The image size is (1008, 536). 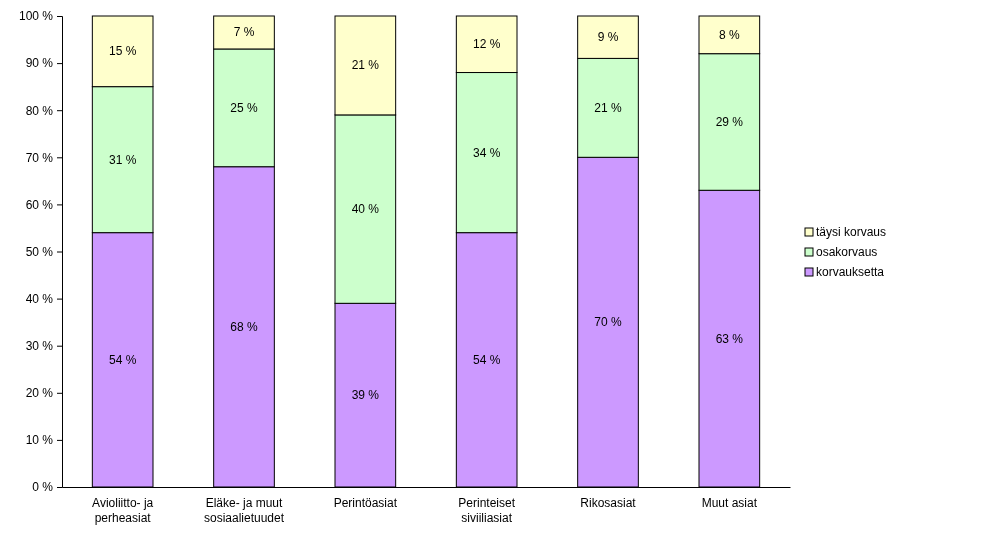 I want to click on y-tick-label: 0 %, so click(x=43, y=487).